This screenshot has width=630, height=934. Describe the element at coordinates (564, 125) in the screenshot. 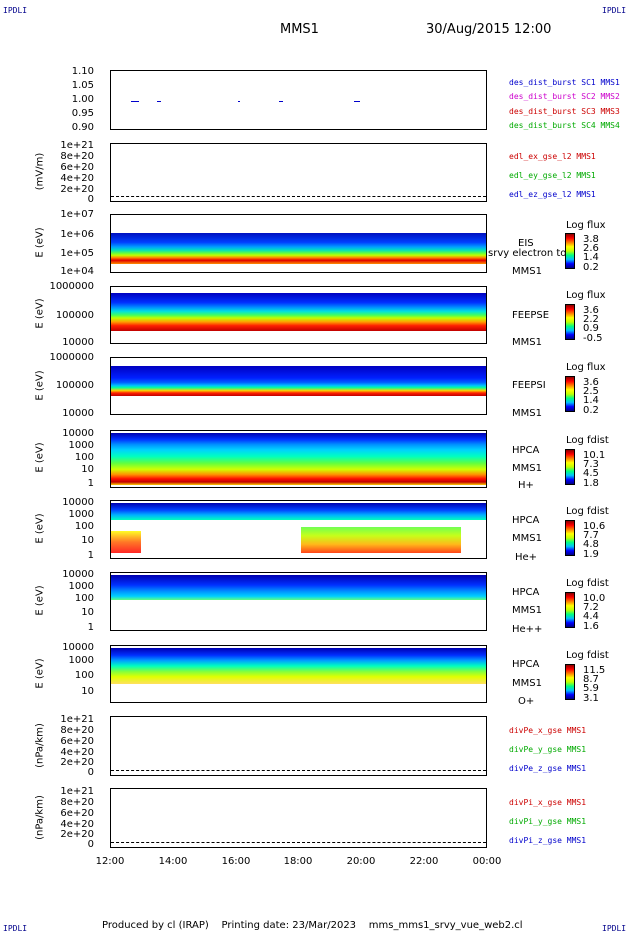

I see `p1-legend-4: des_dist_burst SC4 MMS4` at that location.